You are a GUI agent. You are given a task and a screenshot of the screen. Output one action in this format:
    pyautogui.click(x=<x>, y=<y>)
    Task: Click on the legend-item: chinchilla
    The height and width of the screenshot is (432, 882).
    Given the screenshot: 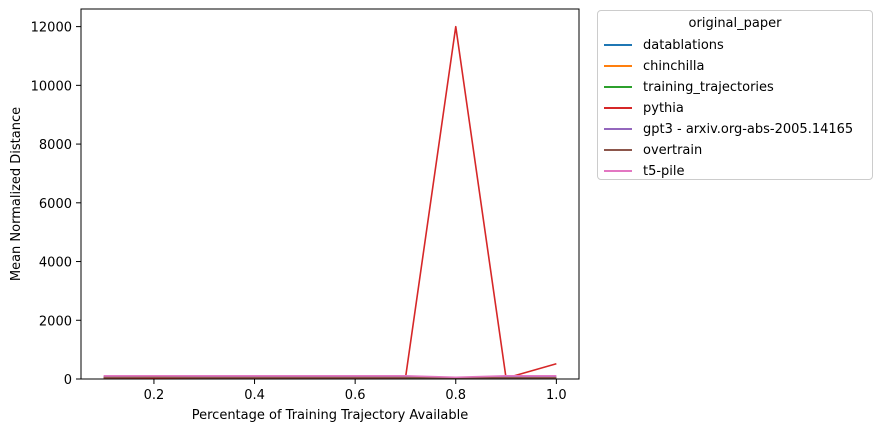 What is the action you would take?
    pyautogui.click(x=654, y=66)
    